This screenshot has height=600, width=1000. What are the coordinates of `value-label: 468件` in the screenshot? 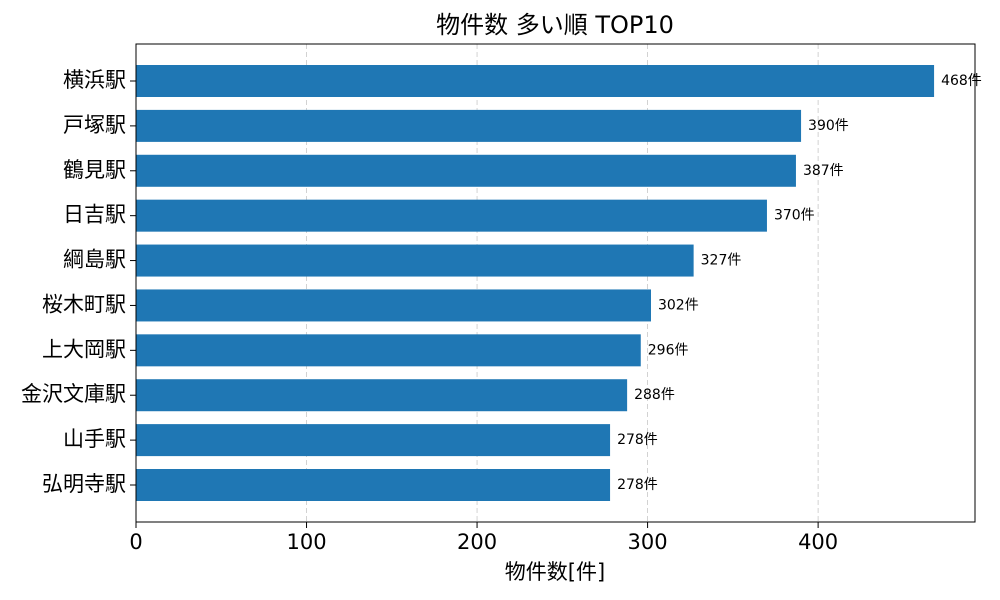 It's located at (961, 81).